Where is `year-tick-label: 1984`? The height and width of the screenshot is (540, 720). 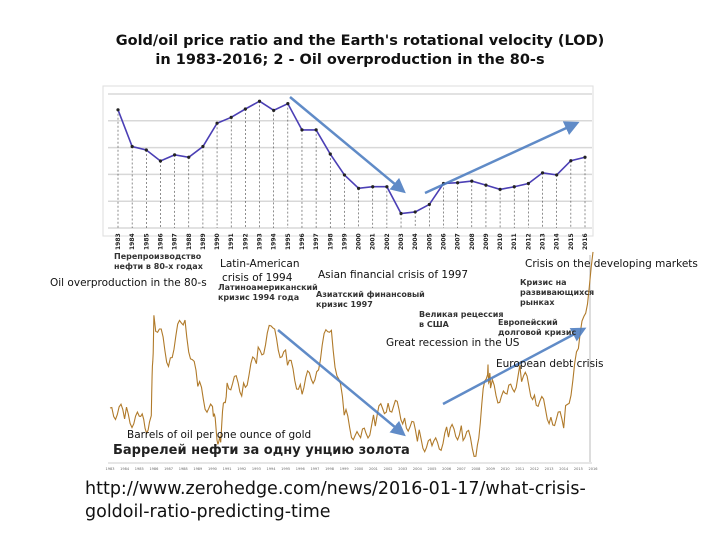 year-tick-label: 1984 is located at coordinates (132, 241).